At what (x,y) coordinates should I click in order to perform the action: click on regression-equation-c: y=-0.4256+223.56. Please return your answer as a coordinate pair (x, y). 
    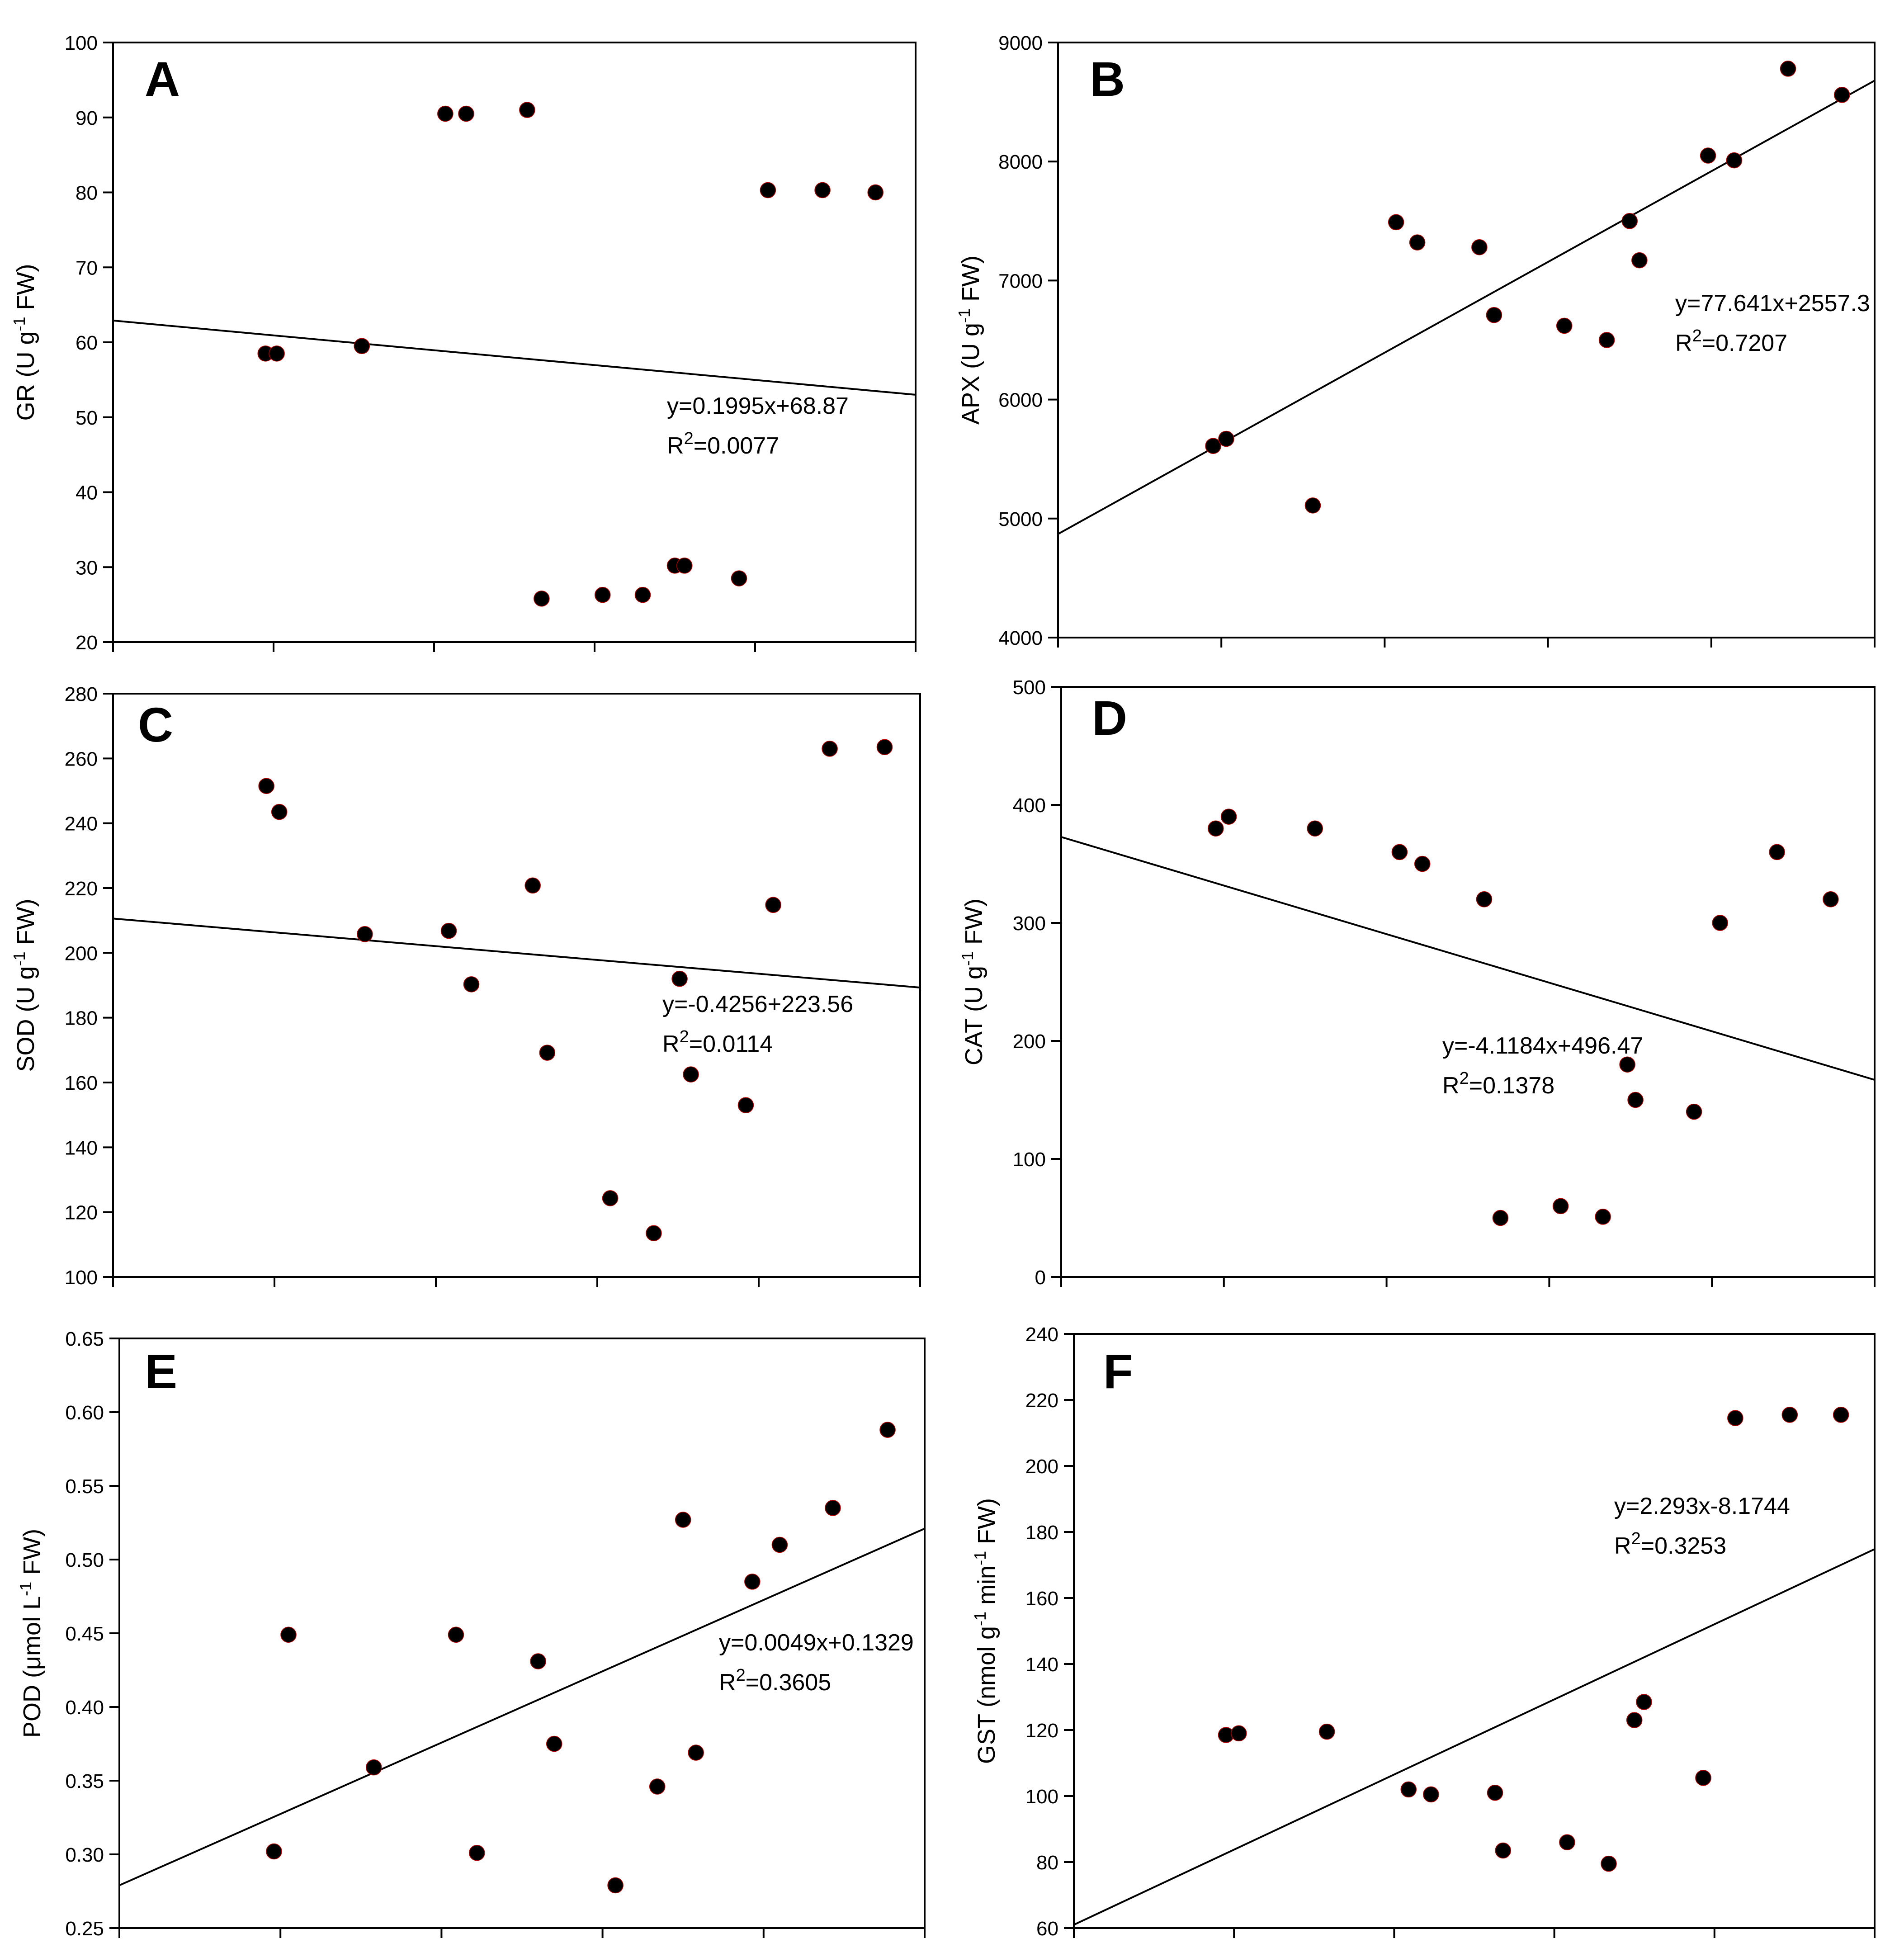
    Looking at the image, I should click on (757, 1004).